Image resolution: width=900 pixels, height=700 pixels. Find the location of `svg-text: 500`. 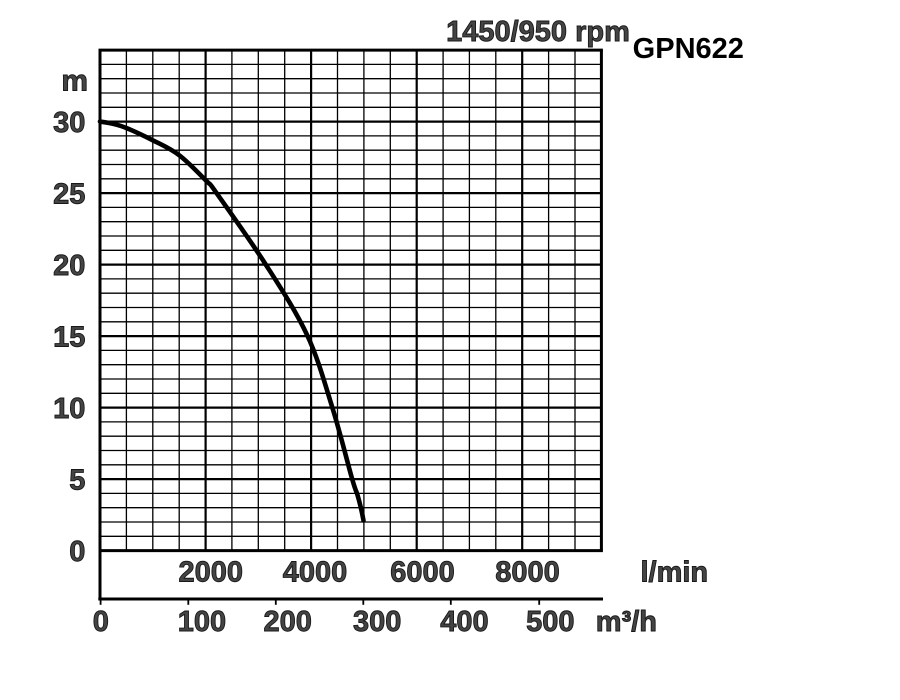

svg-text: 500 is located at coordinates (550, 622).